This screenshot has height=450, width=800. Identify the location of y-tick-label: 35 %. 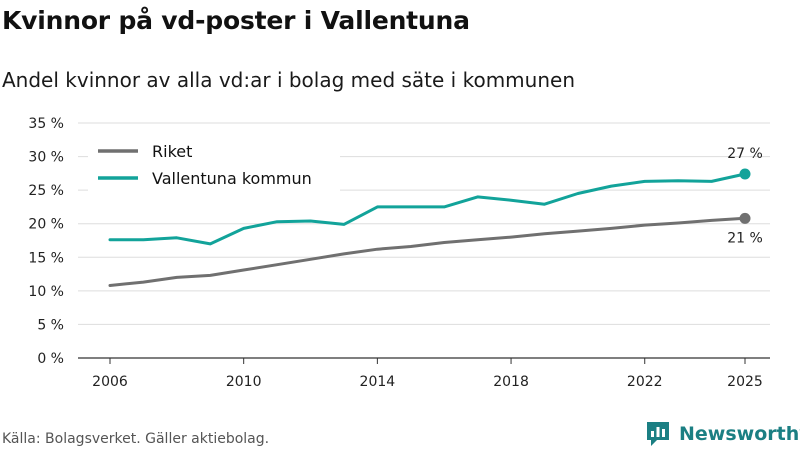
(46, 124).